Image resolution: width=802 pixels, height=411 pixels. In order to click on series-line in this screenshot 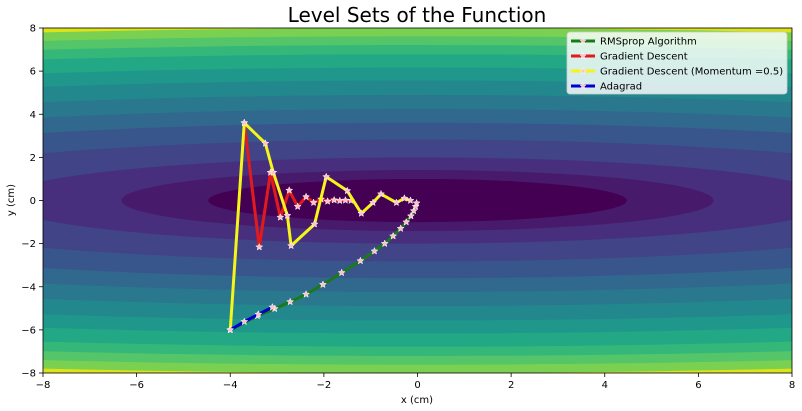, I will do `click(251, 318)`.